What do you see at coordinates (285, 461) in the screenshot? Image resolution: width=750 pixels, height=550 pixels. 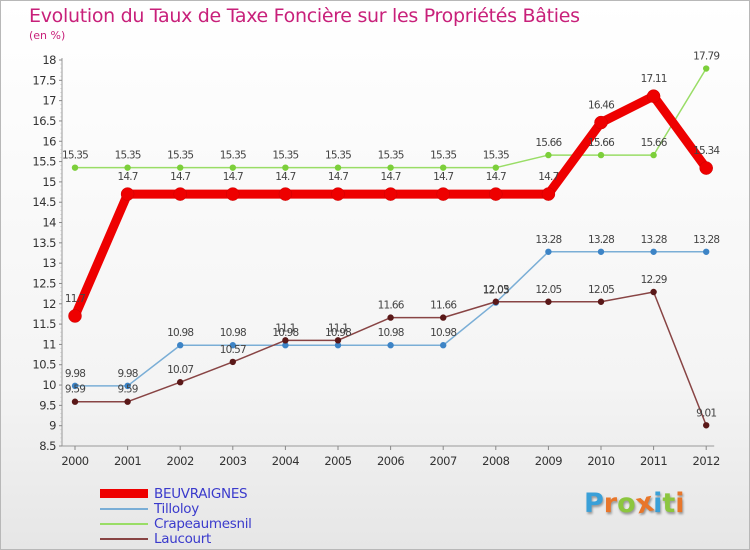 I see `x-tick-label: 2004` at bounding box center [285, 461].